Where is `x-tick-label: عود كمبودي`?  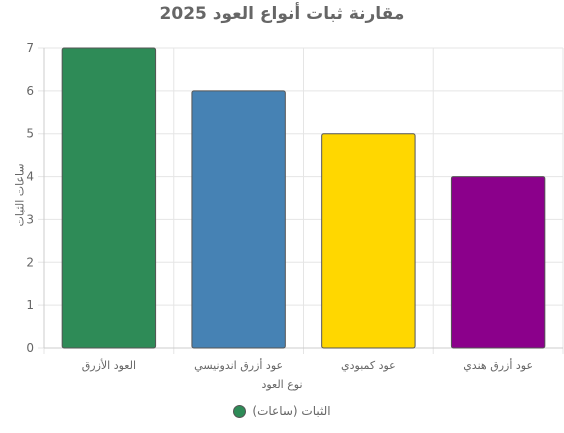
x-tick-label: عود كمبودي is located at coordinates (368, 365).